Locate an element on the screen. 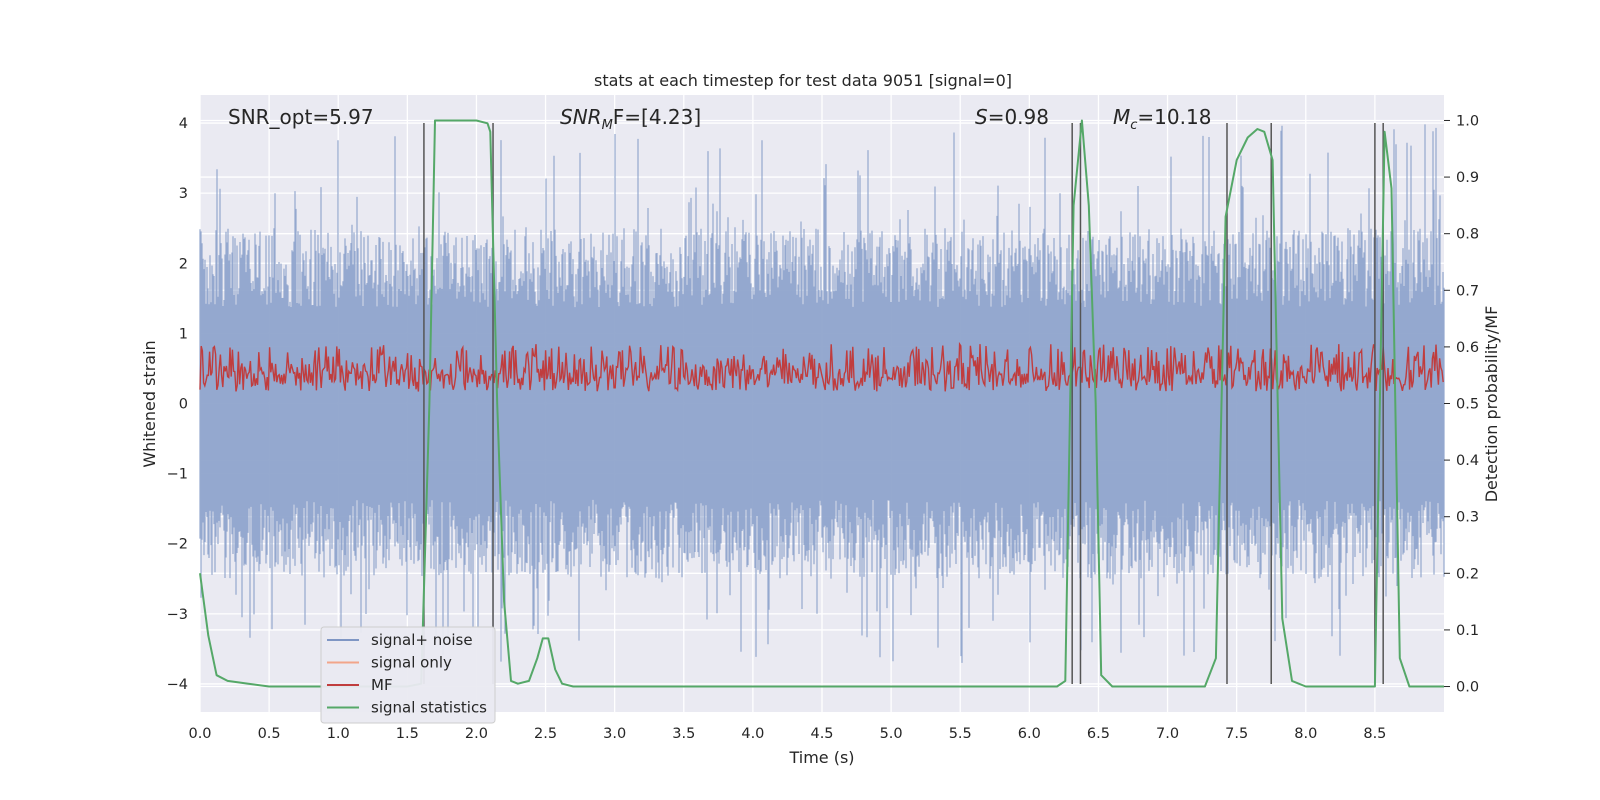 The height and width of the screenshot is (800, 1600). left-y-tick-label: 4 is located at coordinates (183, 124).